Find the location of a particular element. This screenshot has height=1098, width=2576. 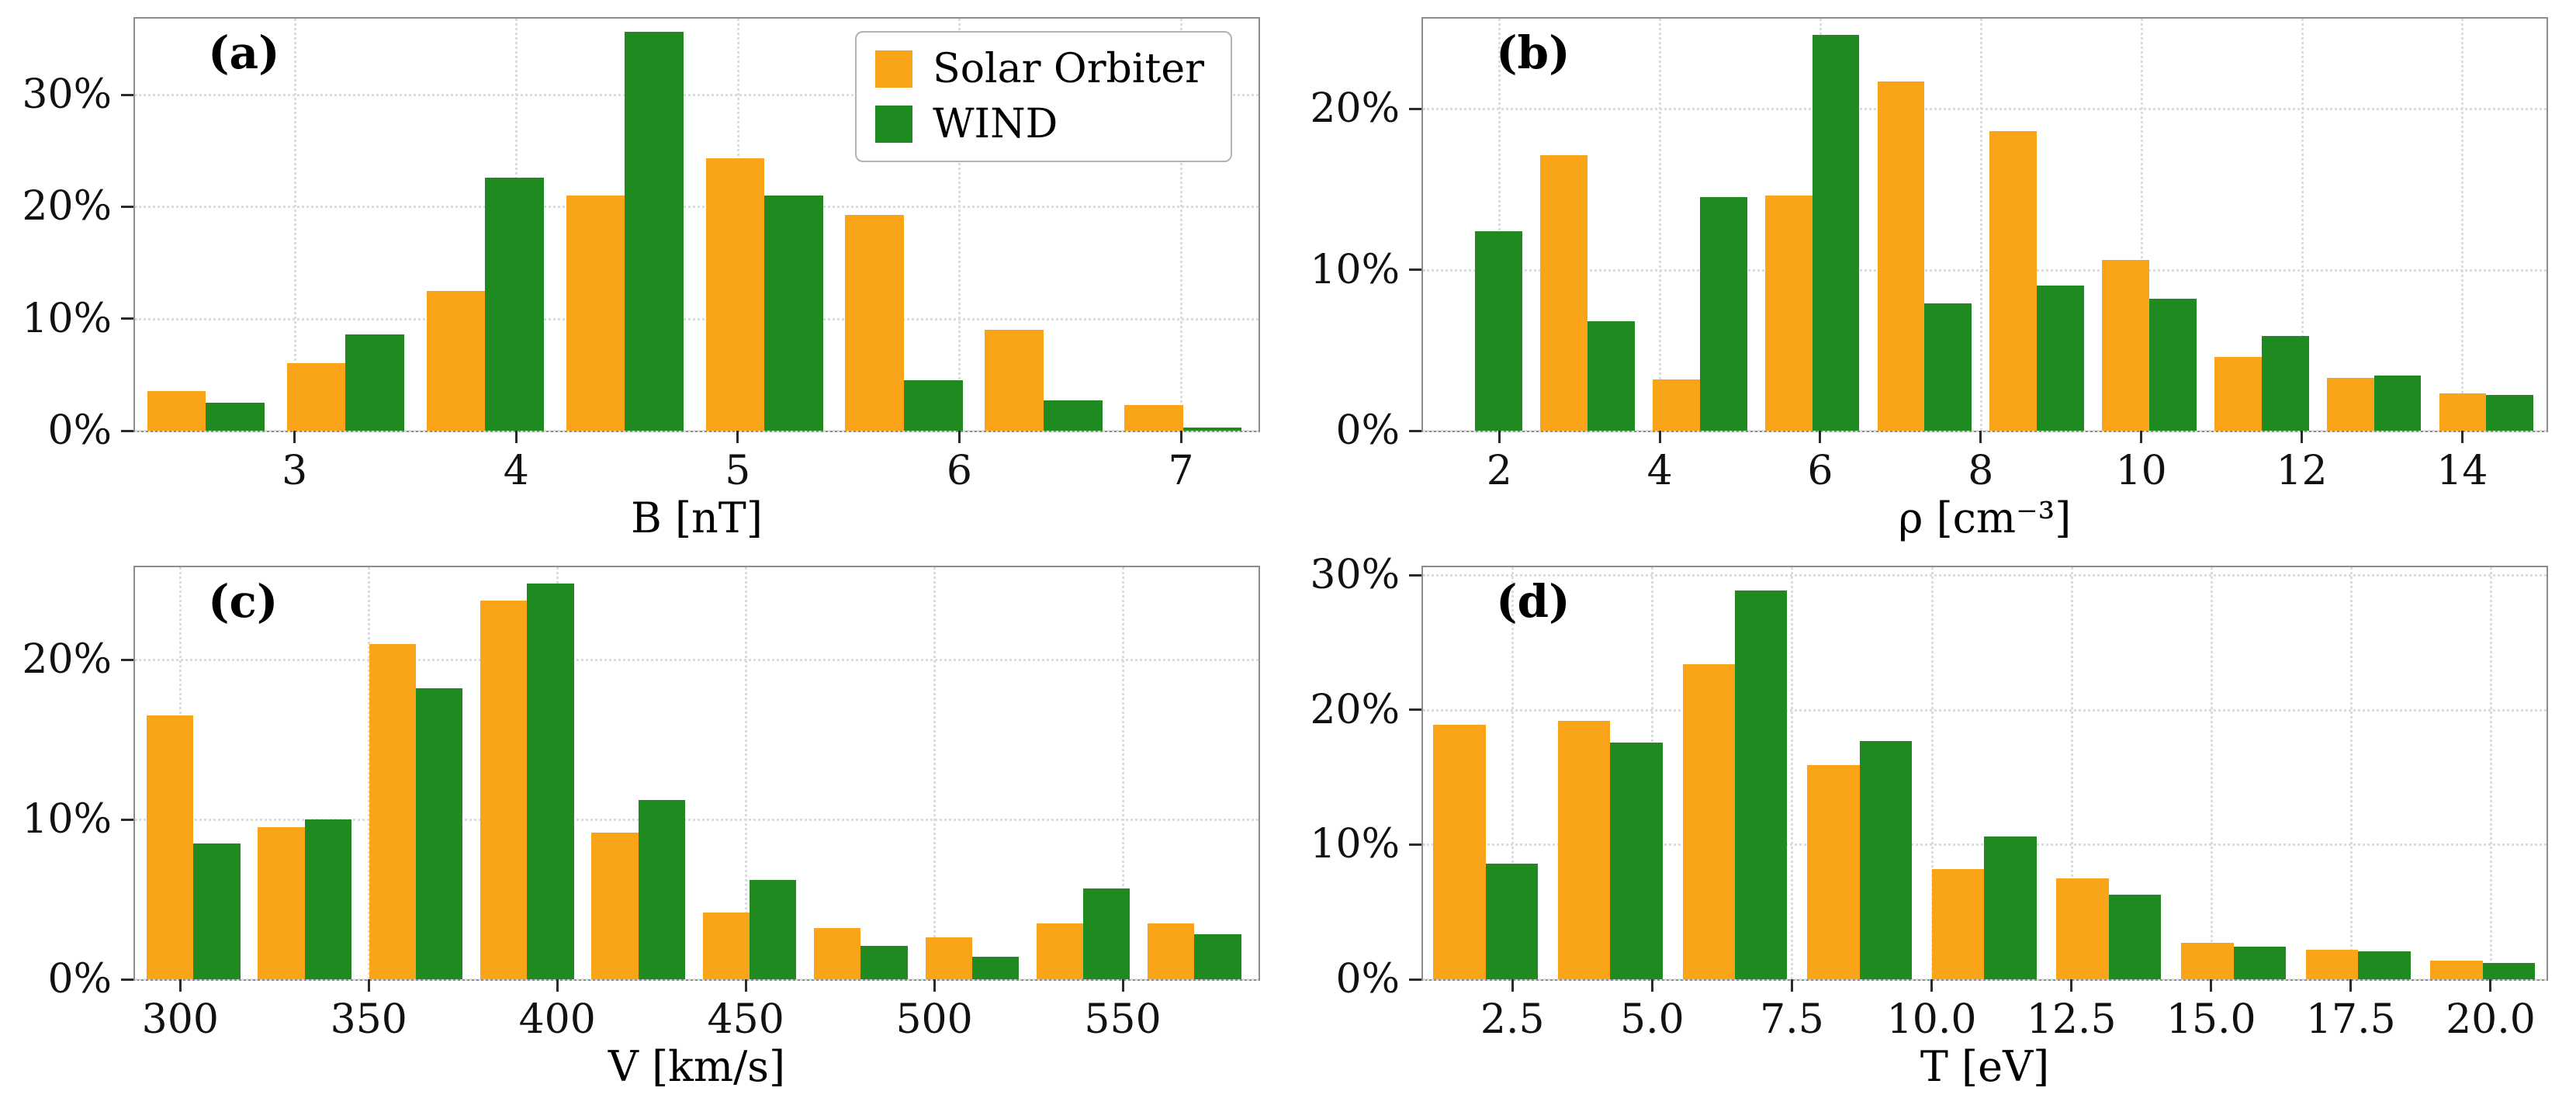

legend-swatch-solar-orbiter is located at coordinates (894, 69).